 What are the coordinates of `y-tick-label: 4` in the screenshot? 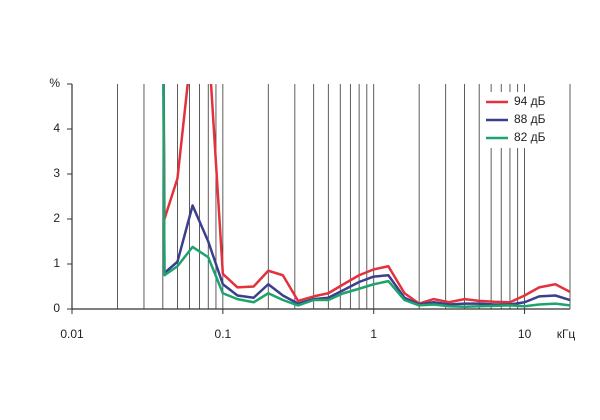 It's located at (56, 128).